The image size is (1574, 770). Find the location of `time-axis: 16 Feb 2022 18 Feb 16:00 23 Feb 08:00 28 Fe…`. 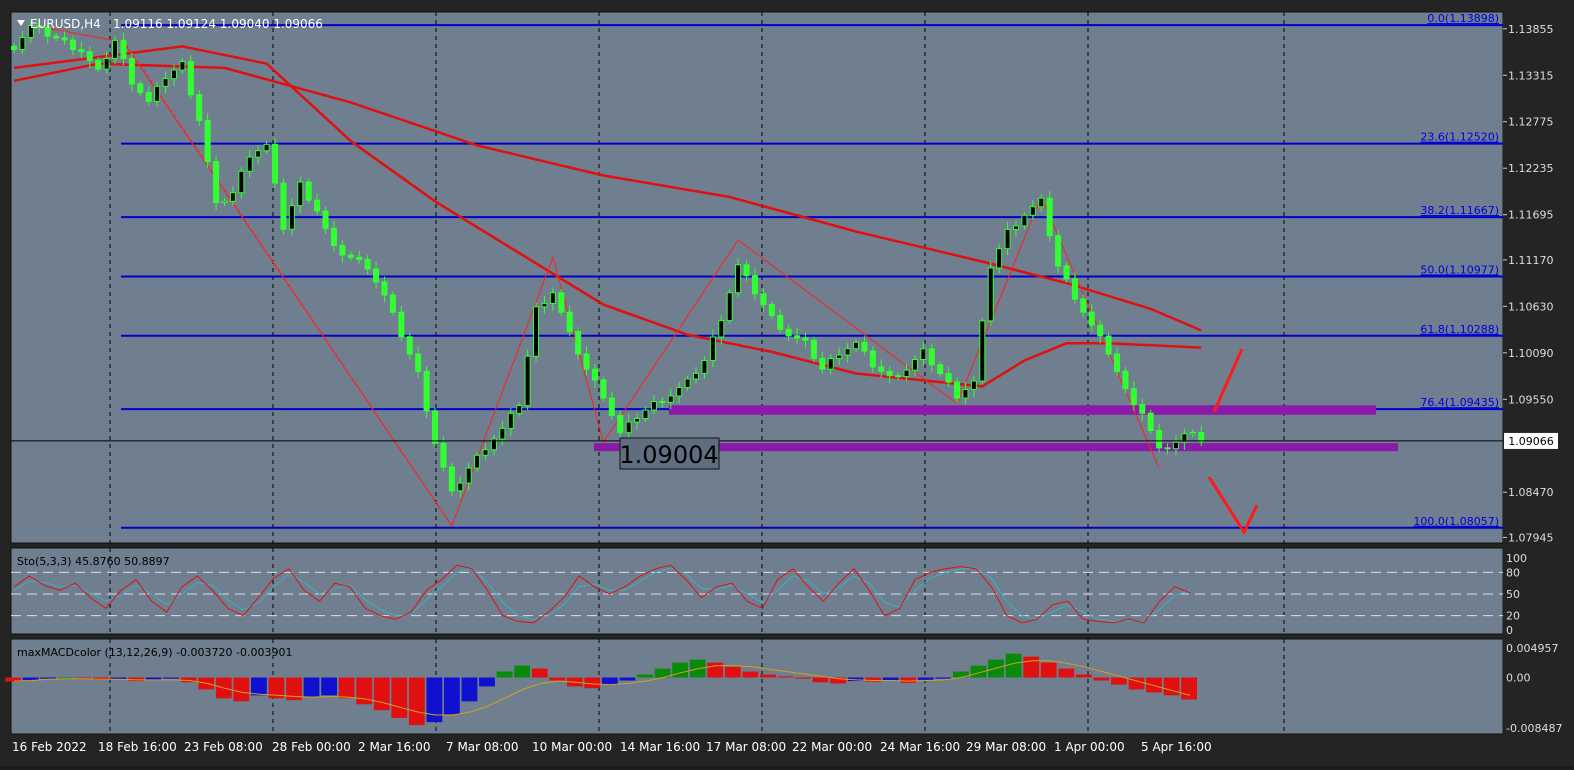

time-axis: 16 Feb 2022 18 Feb 16:00 23 Feb 08:00 28 Fe… is located at coordinates (612, 747).